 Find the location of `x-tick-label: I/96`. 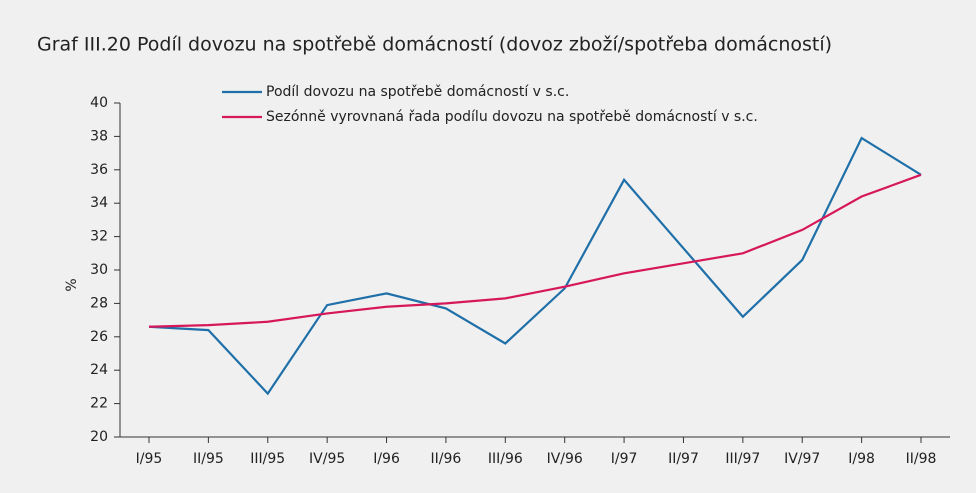

x-tick-label: I/96 is located at coordinates (386, 459).